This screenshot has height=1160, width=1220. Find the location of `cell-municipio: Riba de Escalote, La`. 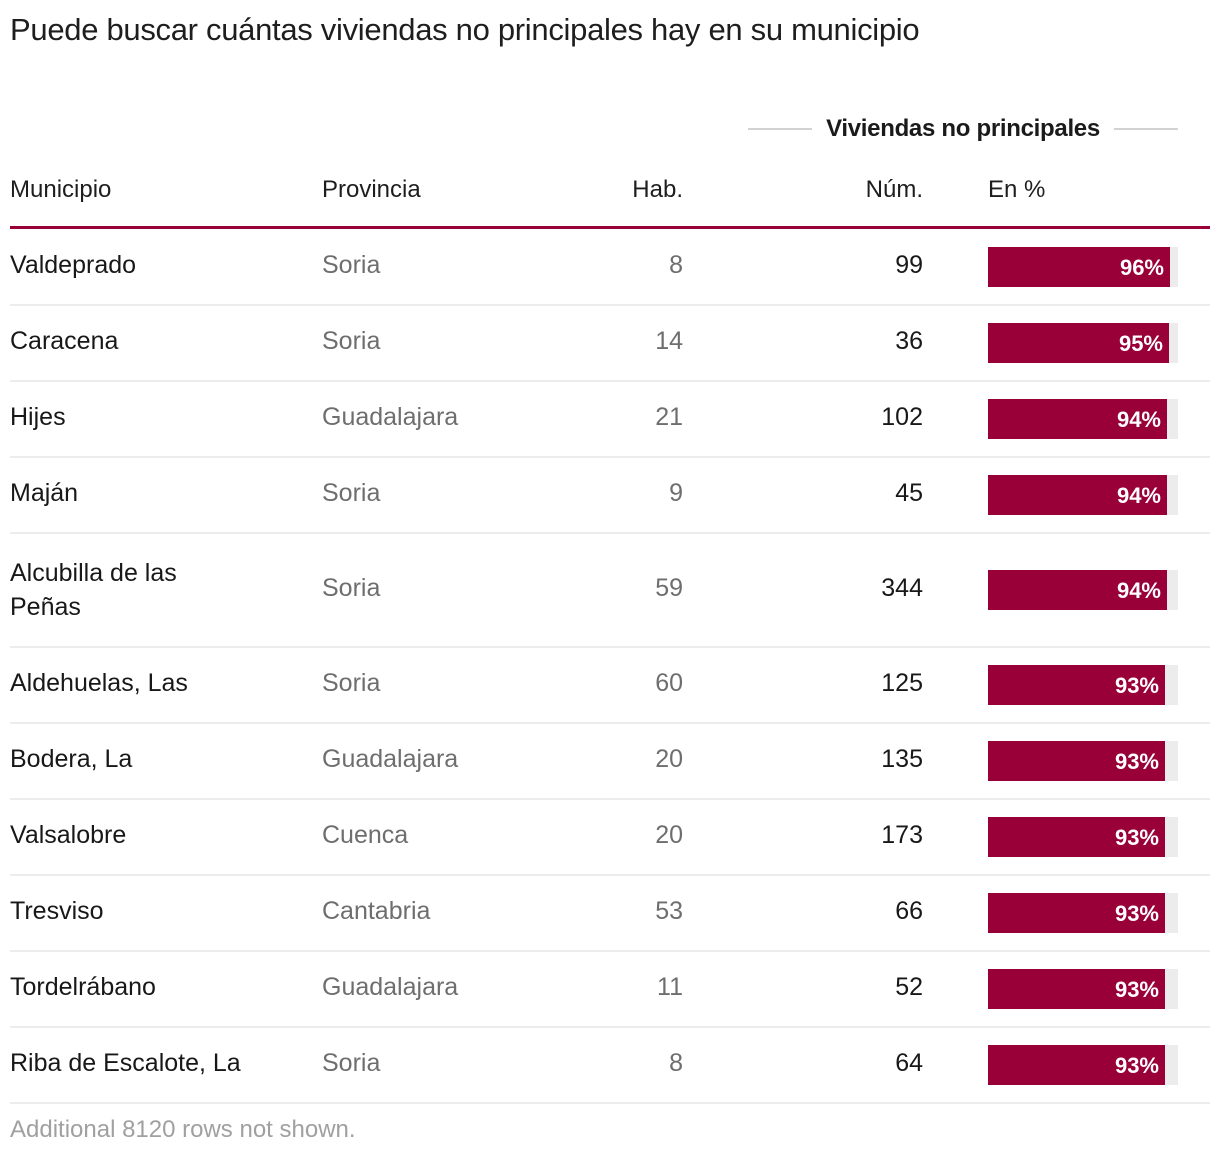

cell-municipio: Riba de Escalote, La is located at coordinates (125, 1063).